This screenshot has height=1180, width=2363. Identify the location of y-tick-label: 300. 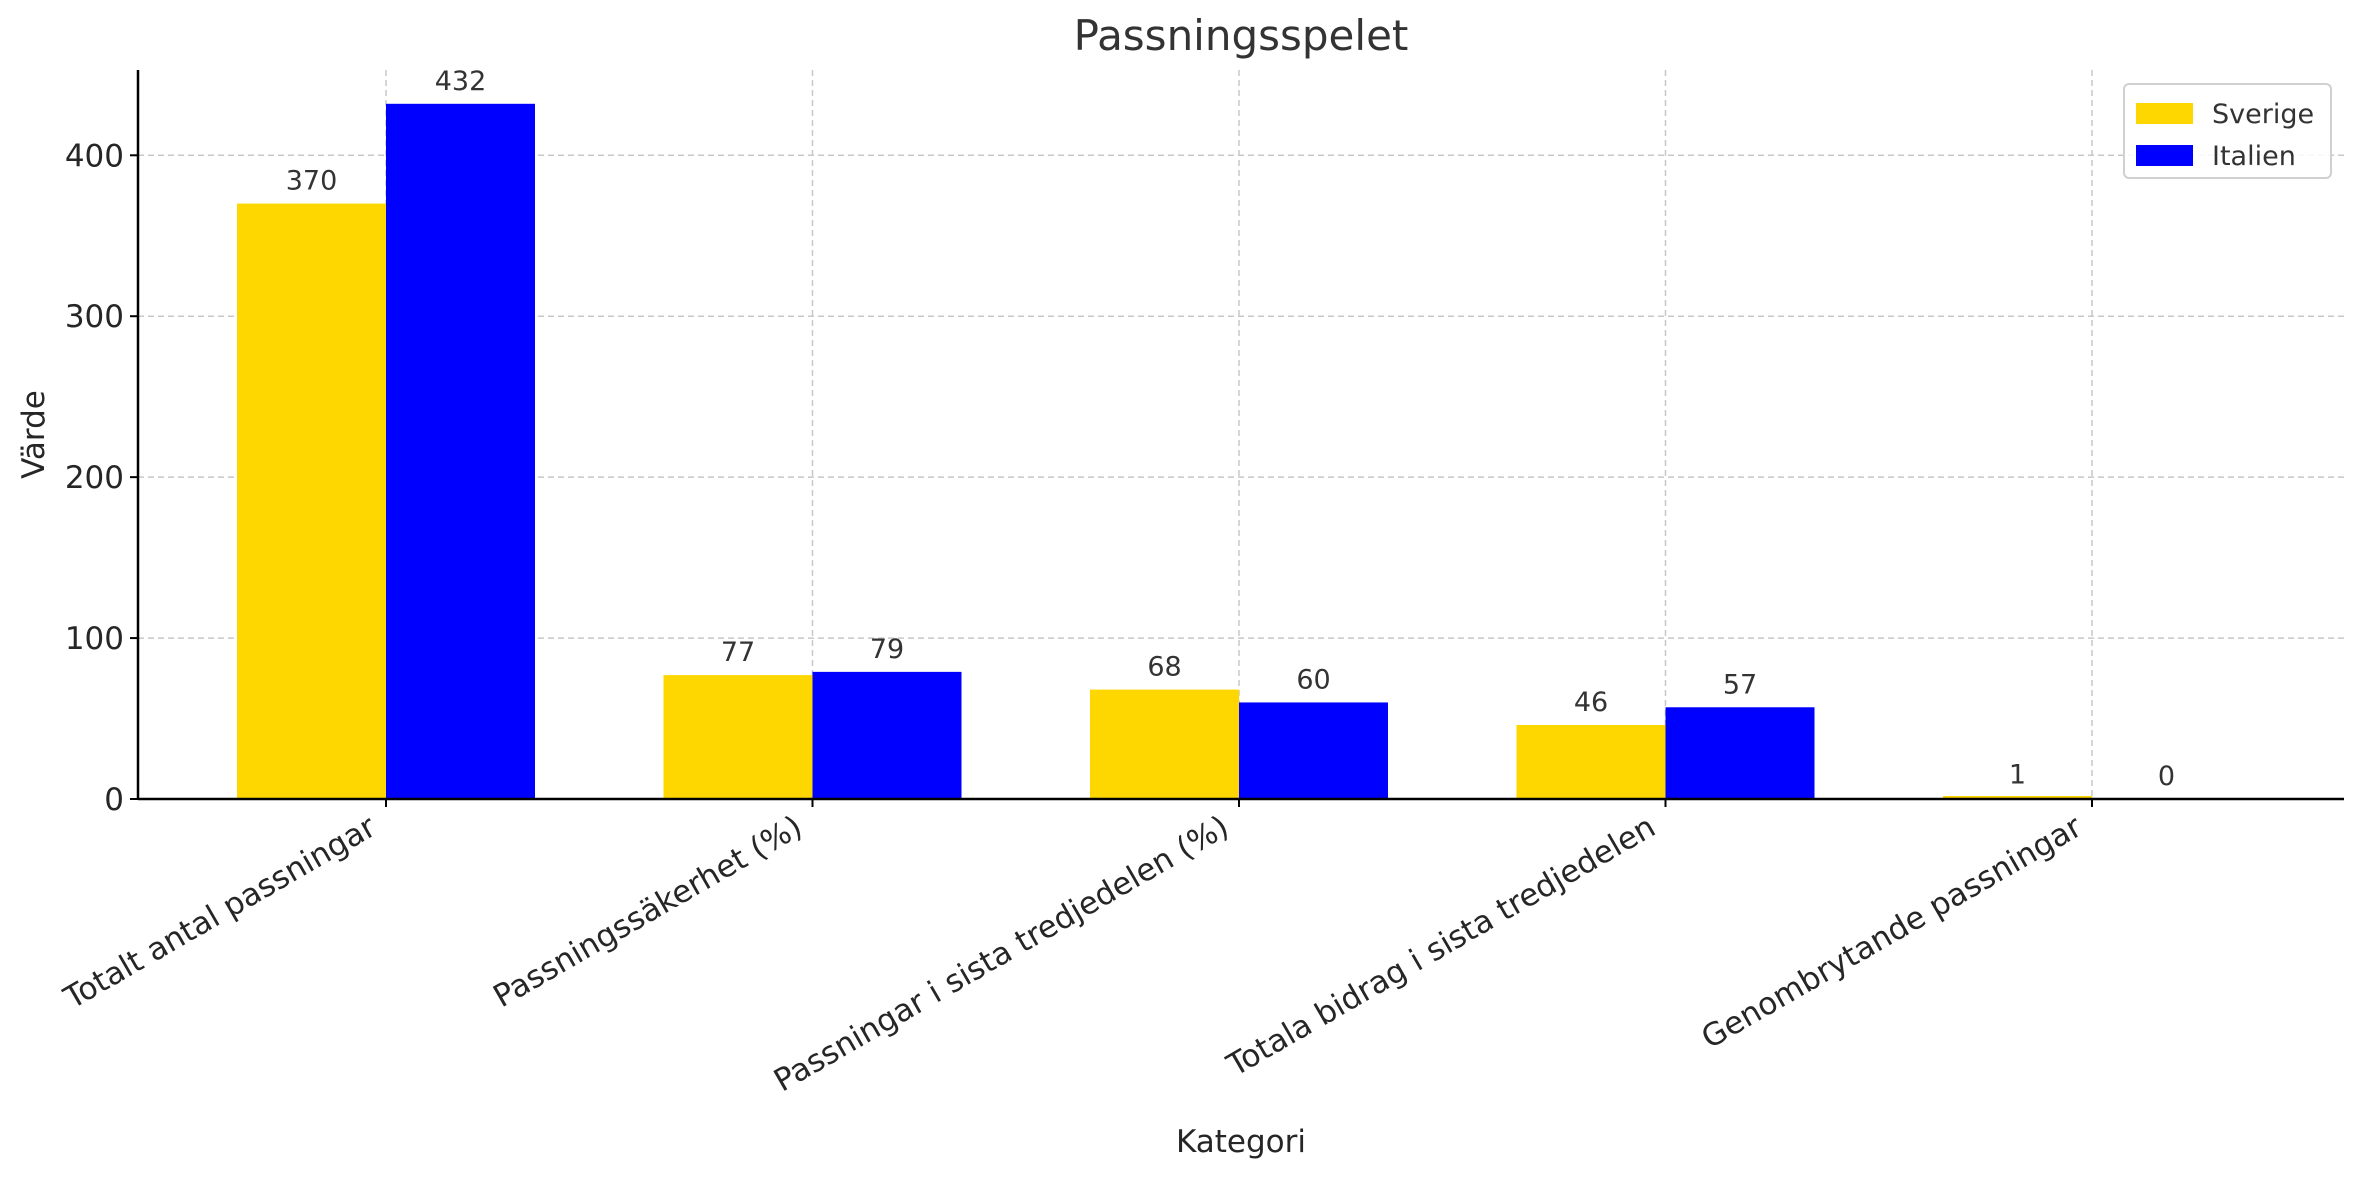
(94, 317).